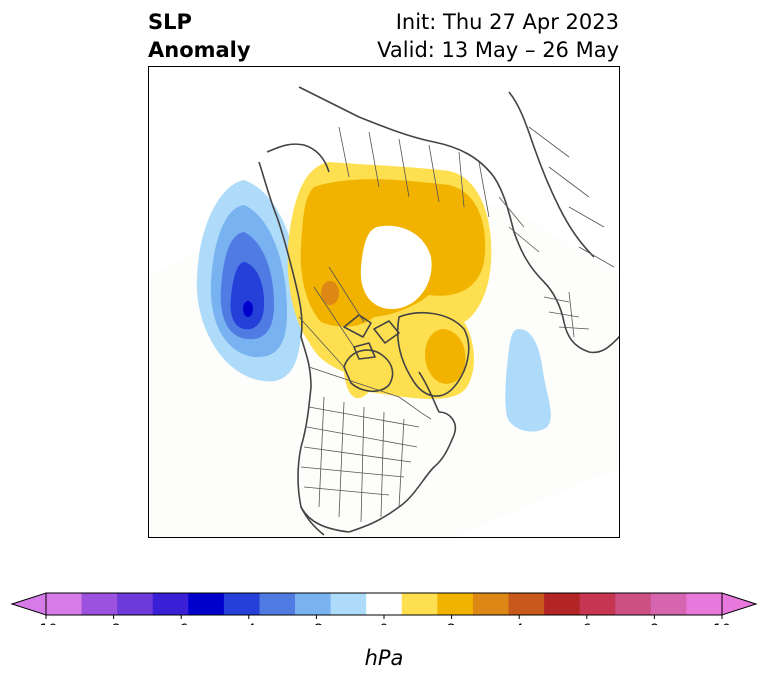 This screenshot has width=768, height=684. What do you see at coordinates (248, 309) in the screenshot?
I see `anomaly-core` at bounding box center [248, 309].